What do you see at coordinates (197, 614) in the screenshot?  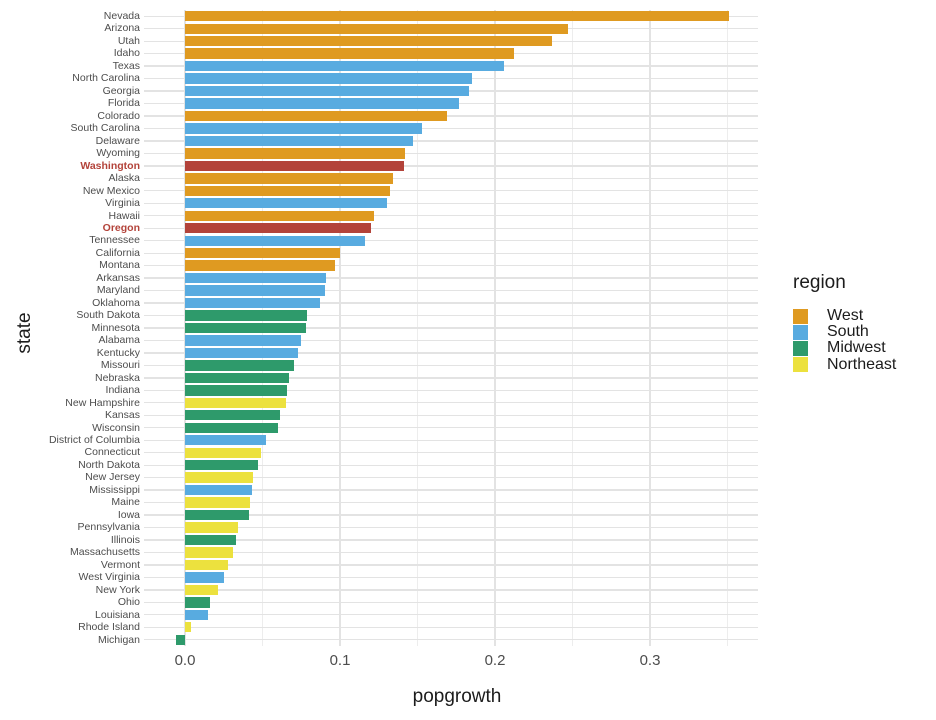 I see `bar-louisiana` at bounding box center [197, 614].